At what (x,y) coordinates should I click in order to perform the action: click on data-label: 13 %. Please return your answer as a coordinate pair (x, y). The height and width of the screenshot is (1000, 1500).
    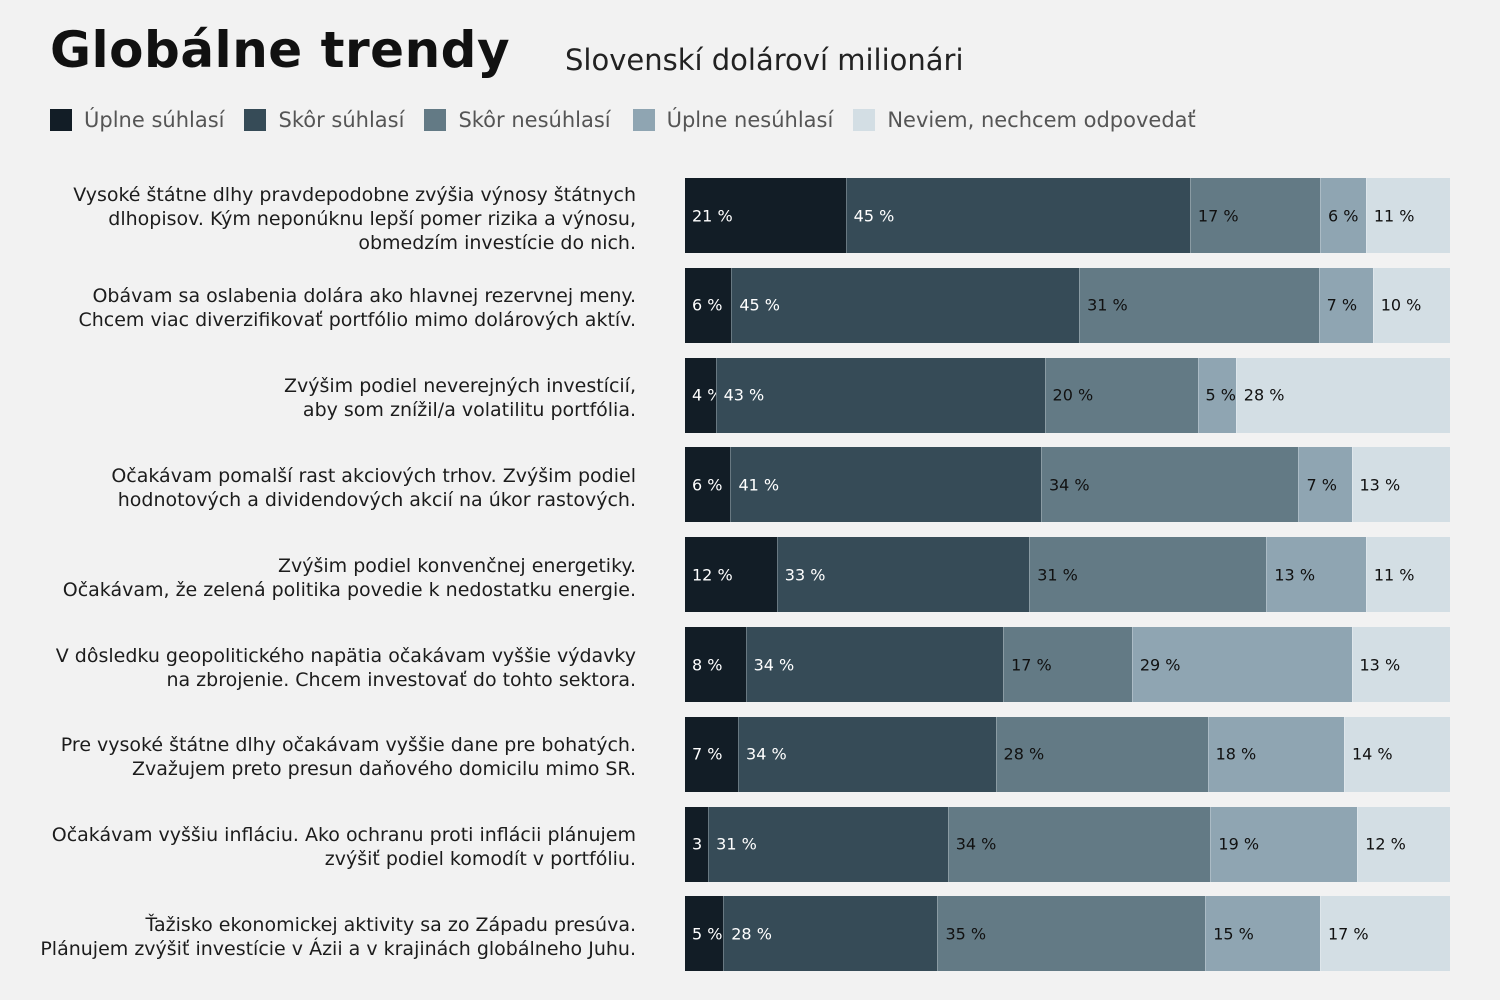
    Looking at the image, I should click on (1380, 664).